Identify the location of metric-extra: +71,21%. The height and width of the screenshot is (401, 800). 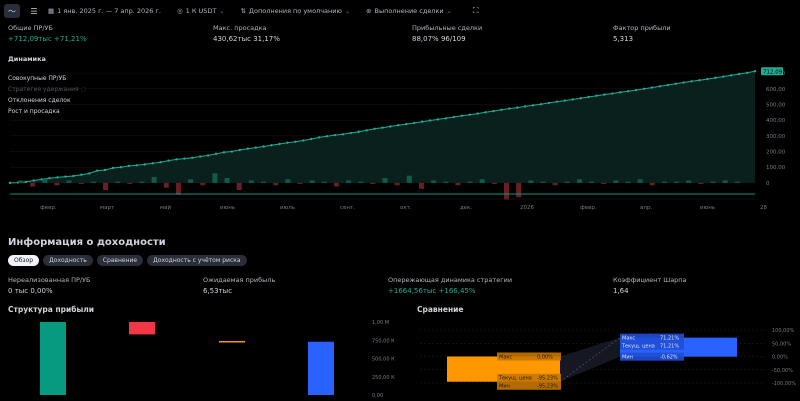
(70, 39).